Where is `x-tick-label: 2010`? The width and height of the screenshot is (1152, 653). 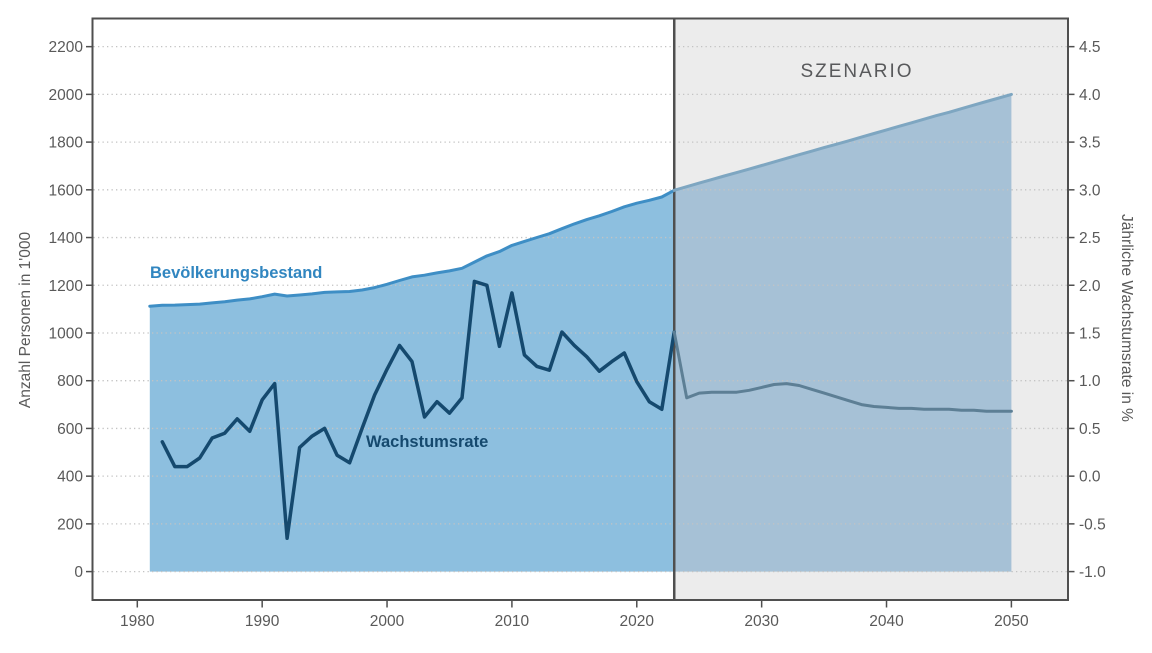
x-tick-label: 2010 is located at coordinates (512, 621).